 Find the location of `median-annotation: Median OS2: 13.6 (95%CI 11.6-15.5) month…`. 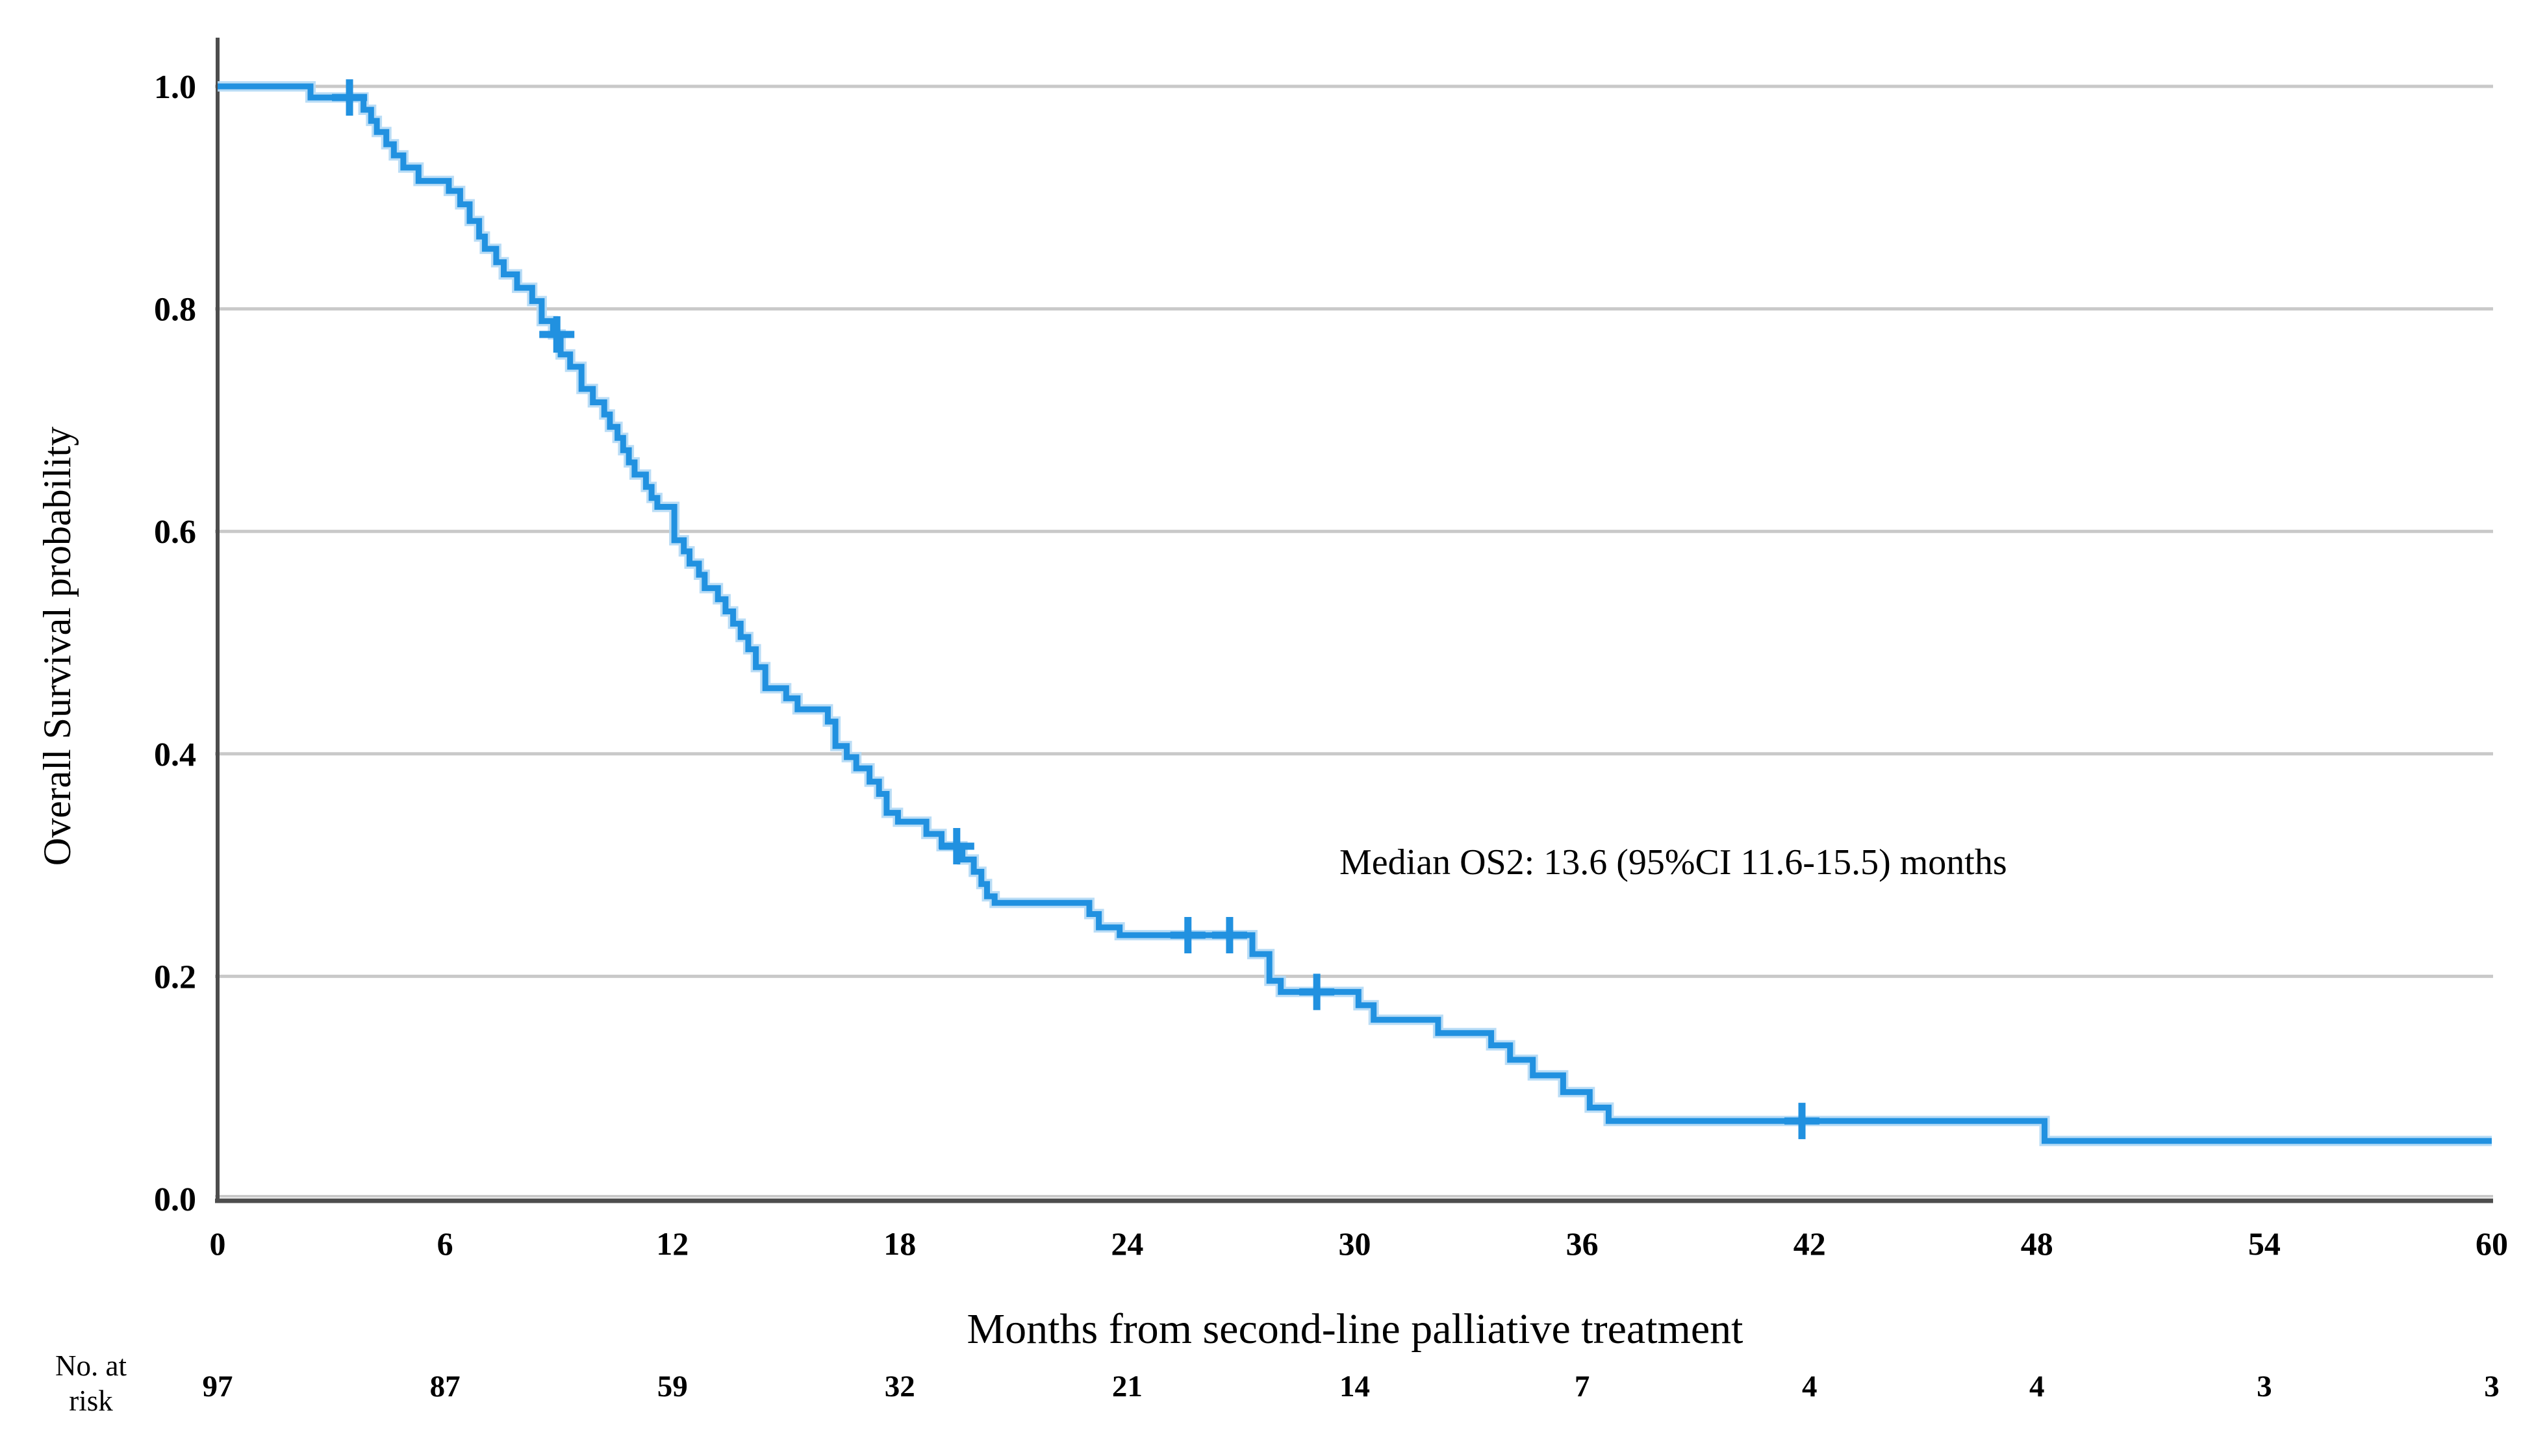

median-annotation: Median OS2: 13.6 (95%CI 11.6-15.5) month… is located at coordinates (1673, 862).